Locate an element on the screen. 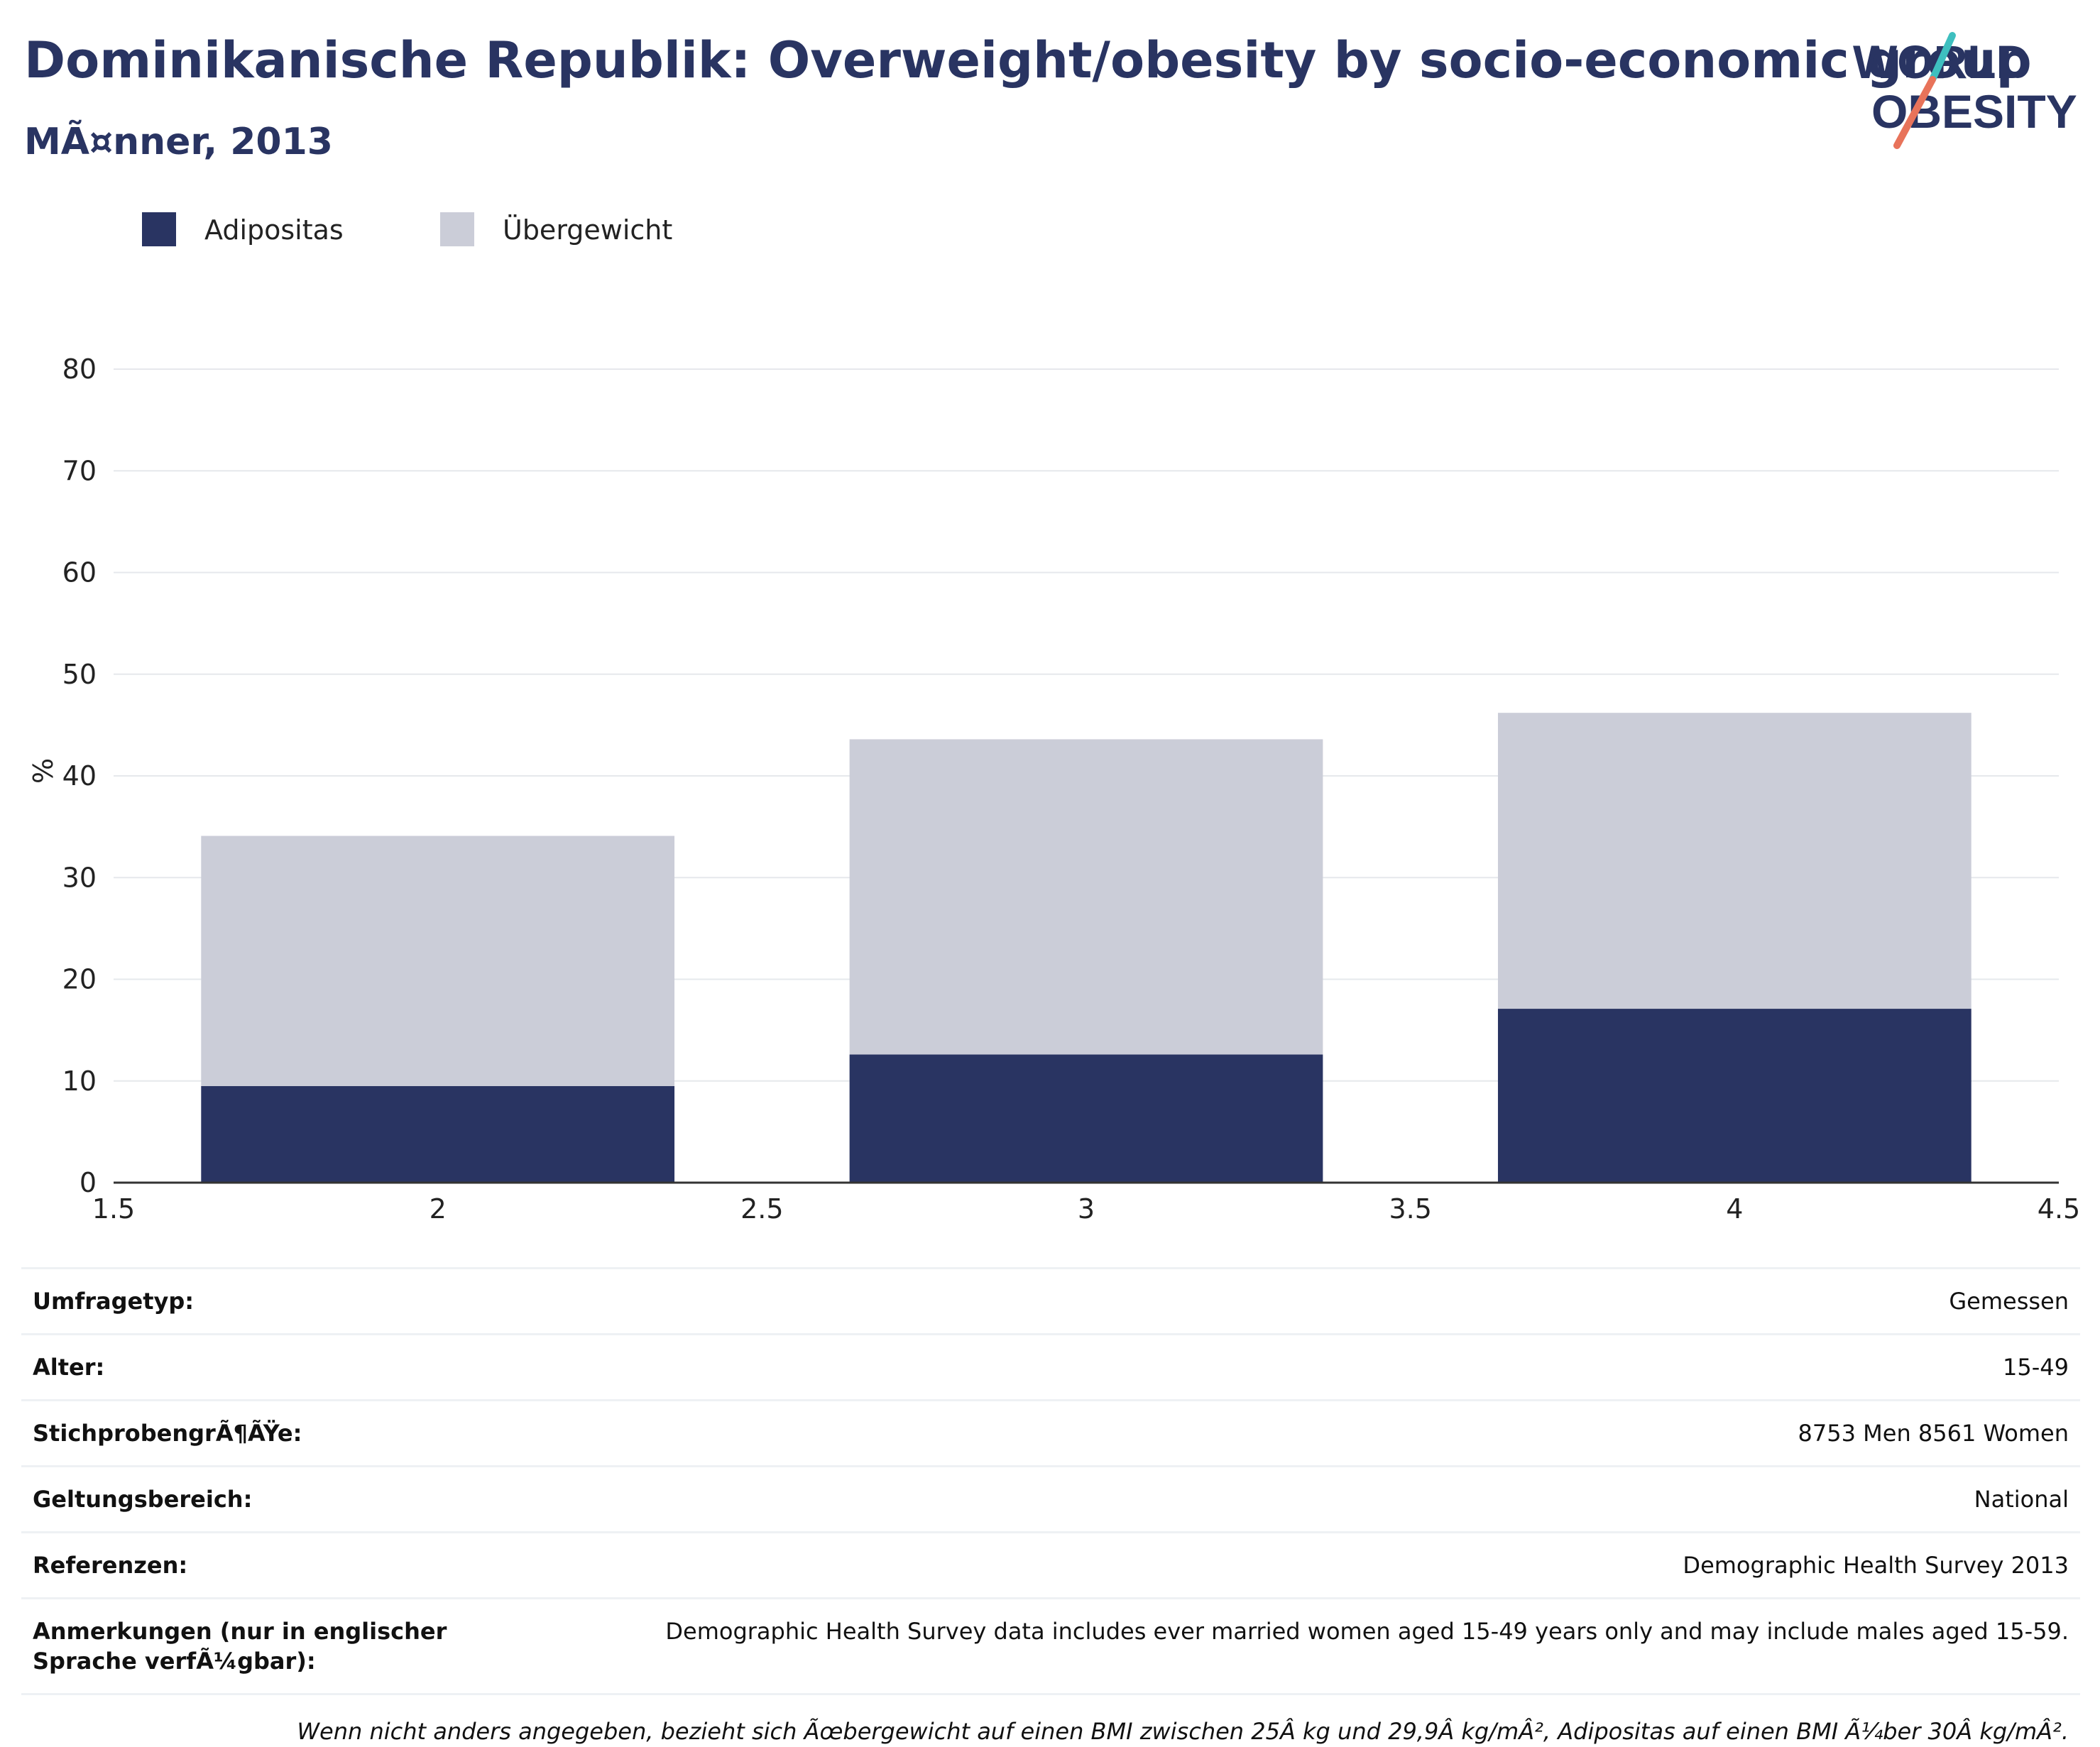 Image resolution: width=2100 pixels, height=1747 pixels. legend-label: Adipositas is located at coordinates (274, 230).